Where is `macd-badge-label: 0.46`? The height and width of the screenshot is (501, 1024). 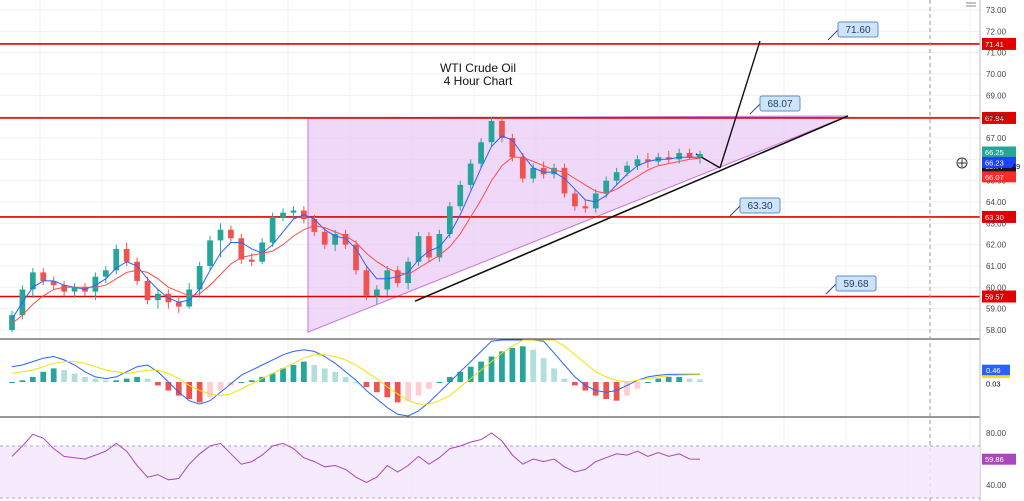
macd-badge-label: 0.46 is located at coordinates (993, 370).